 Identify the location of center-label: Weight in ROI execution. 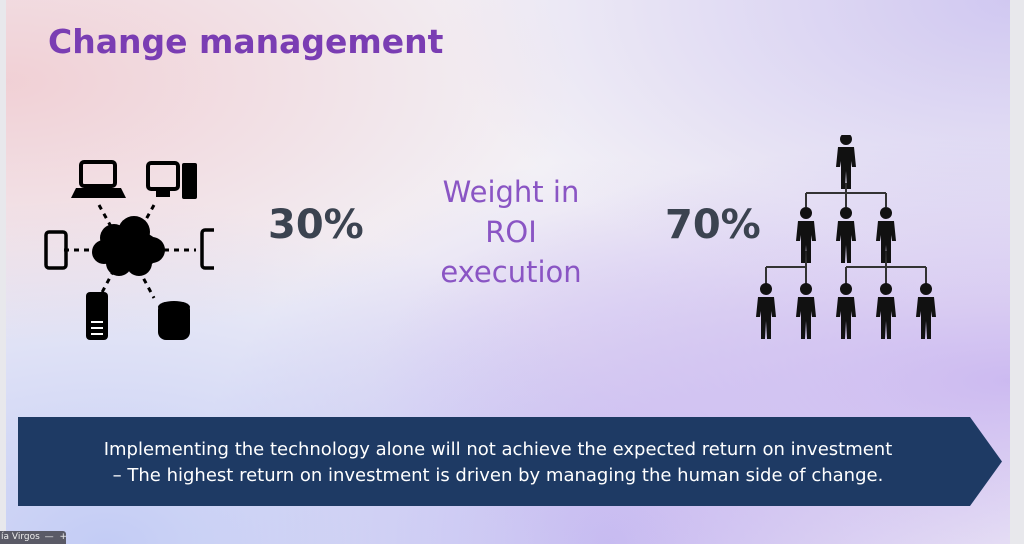
(511, 232).